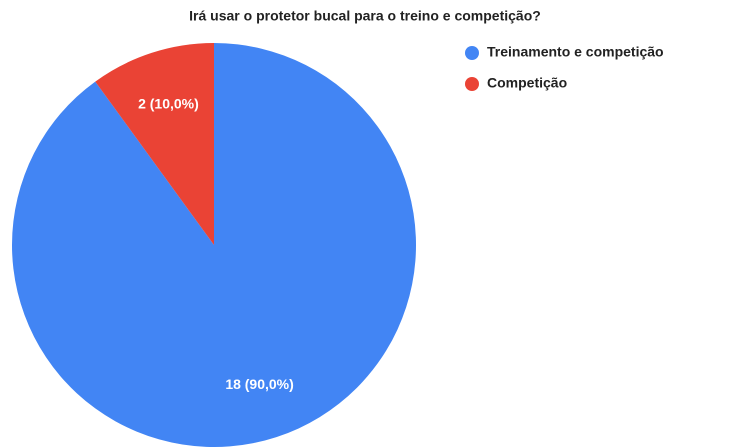  I want to click on slice-label: 2 (10,0%), so click(168, 103).